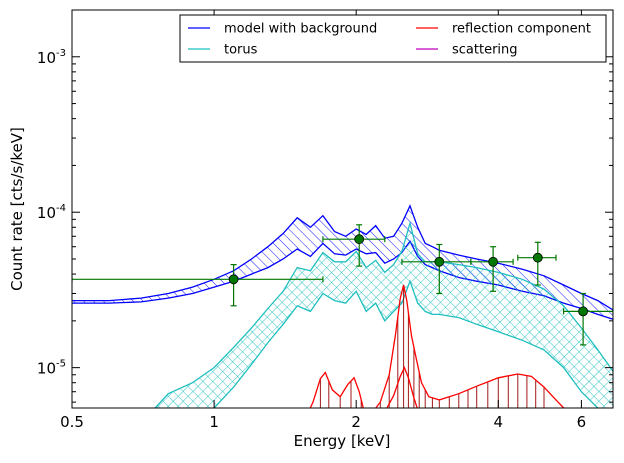  What do you see at coordinates (499, 422) in the screenshot?
I see `x-tick-label: 4` at bounding box center [499, 422].